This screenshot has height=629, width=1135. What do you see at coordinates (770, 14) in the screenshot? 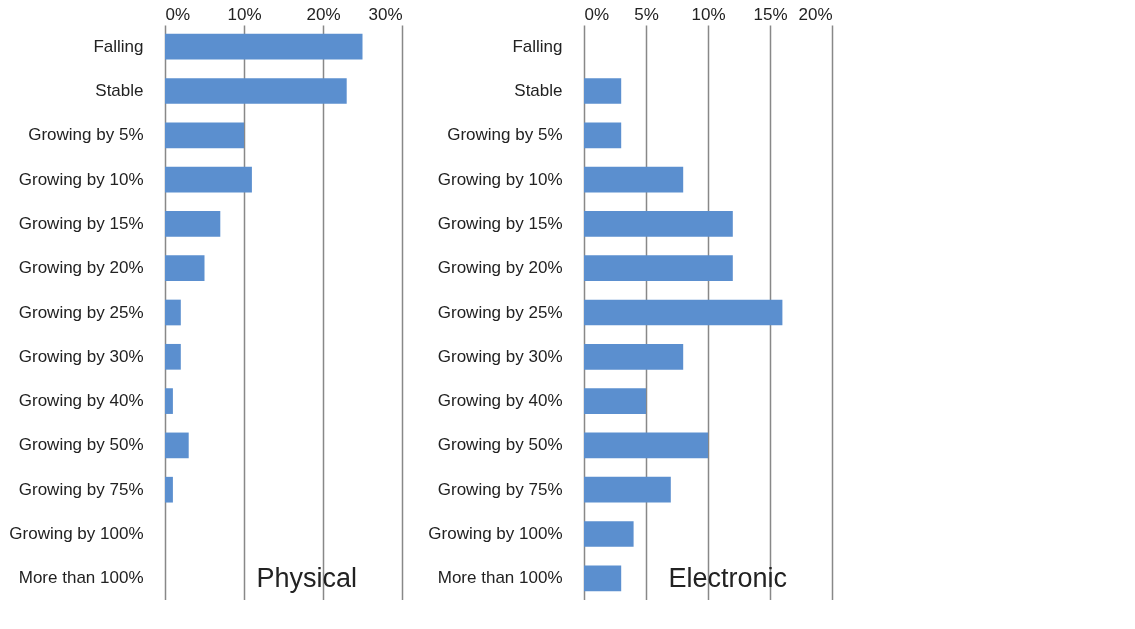
I see `x-tick-label: 15%` at bounding box center [770, 14].